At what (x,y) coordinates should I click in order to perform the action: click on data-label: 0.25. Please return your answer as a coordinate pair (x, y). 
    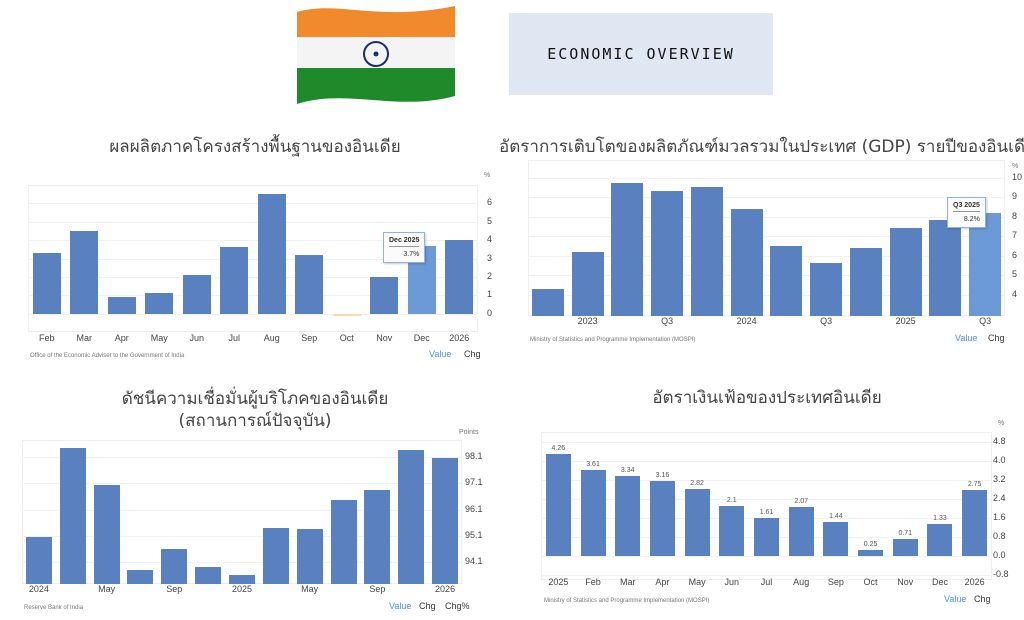
    Looking at the image, I should click on (870, 545).